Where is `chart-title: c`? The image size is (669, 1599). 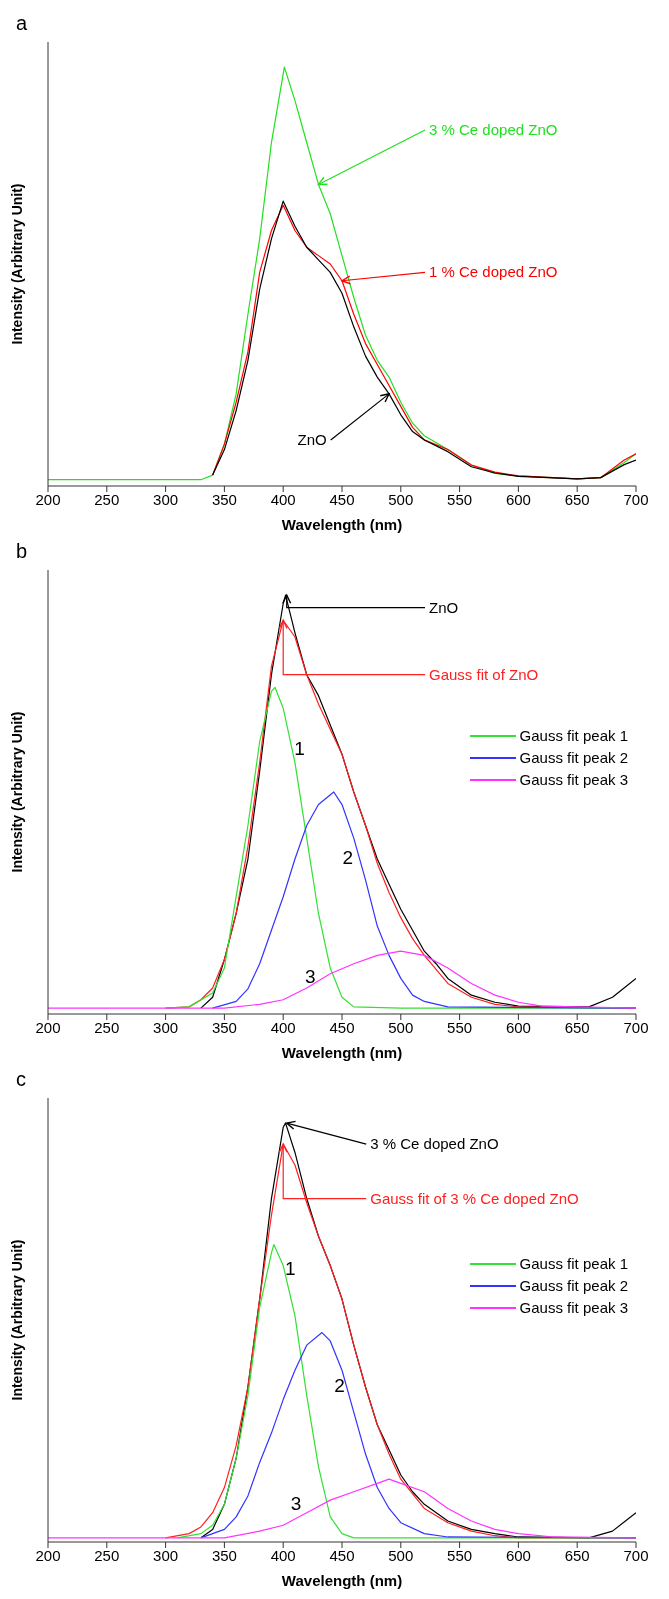 chart-title: c is located at coordinates (21, 1079).